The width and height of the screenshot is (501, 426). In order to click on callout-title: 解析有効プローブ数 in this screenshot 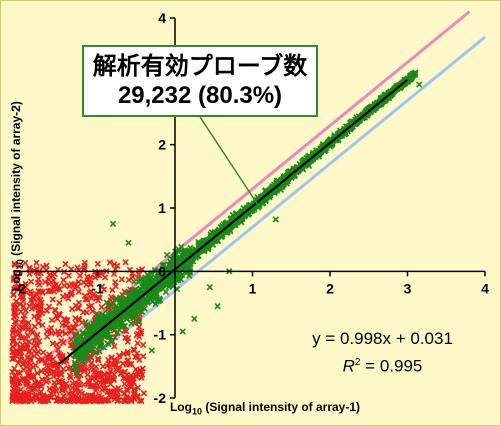, I will do `click(200, 66)`.